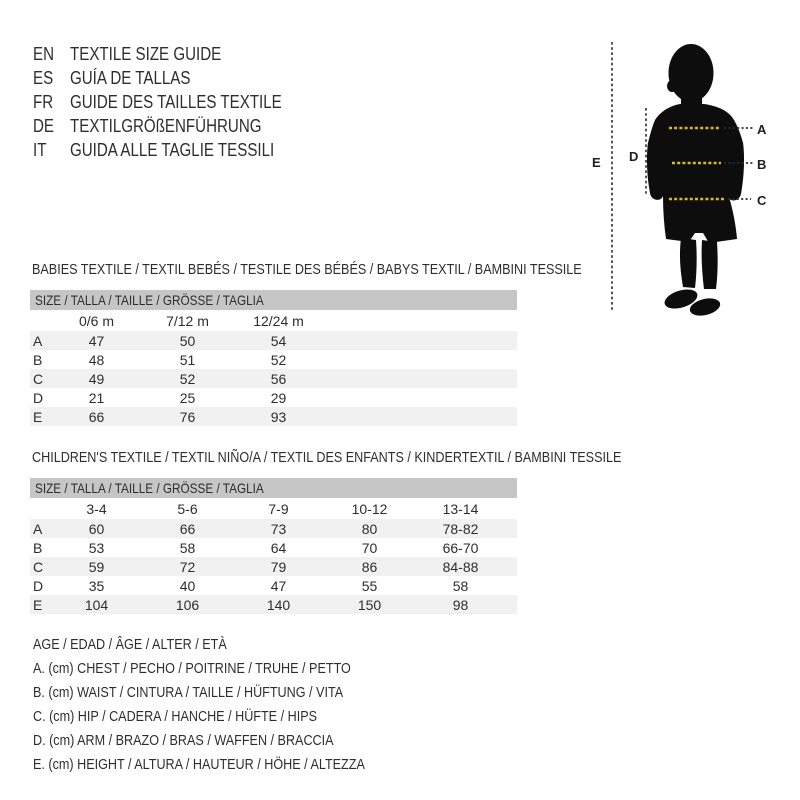  What do you see at coordinates (278, 378) in the screenshot?
I see `cell-value: 56` at bounding box center [278, 378].